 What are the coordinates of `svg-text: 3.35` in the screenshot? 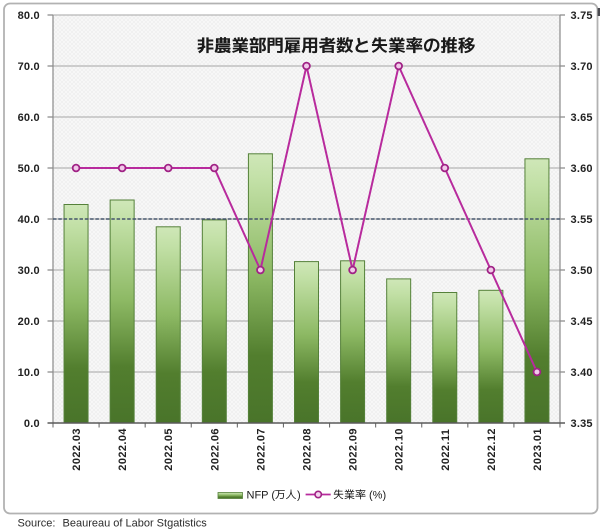 It's located at (582, 424).